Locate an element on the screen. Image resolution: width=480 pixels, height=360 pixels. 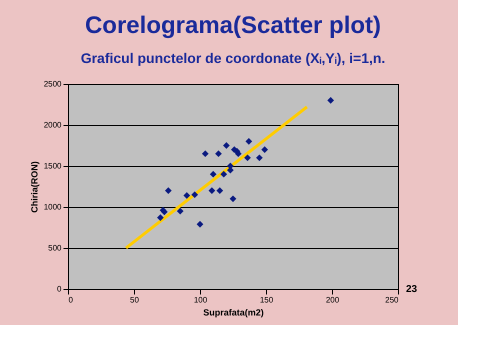
y-tick-label: 0 is located at coordinates (59, 289).